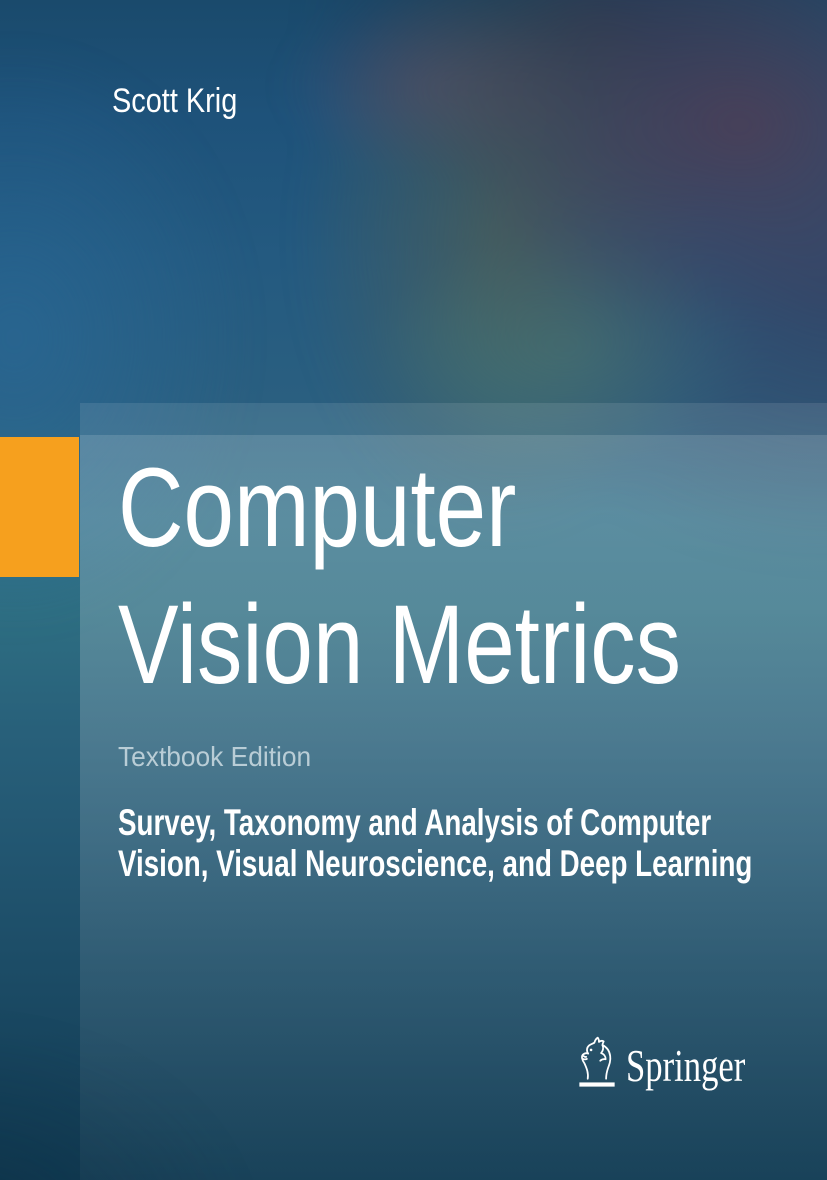 Image resolution: width=827 pixels, height=1180 pixels. Describe the element at coordinates (686, 1066) in the screenshot. I see `publisher-name: Springer` at that location.